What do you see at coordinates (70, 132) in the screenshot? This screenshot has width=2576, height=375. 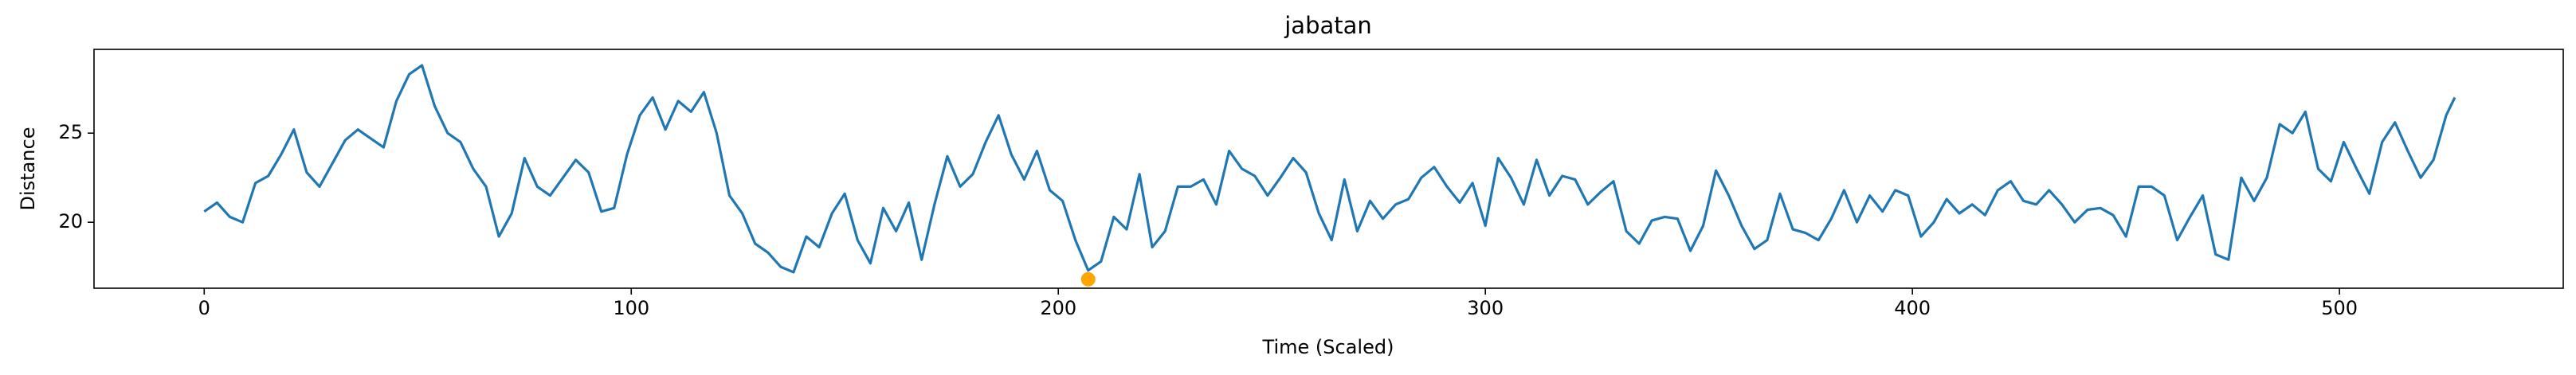 I see `y-tick-label: 25` at bounding box center [70, 132].